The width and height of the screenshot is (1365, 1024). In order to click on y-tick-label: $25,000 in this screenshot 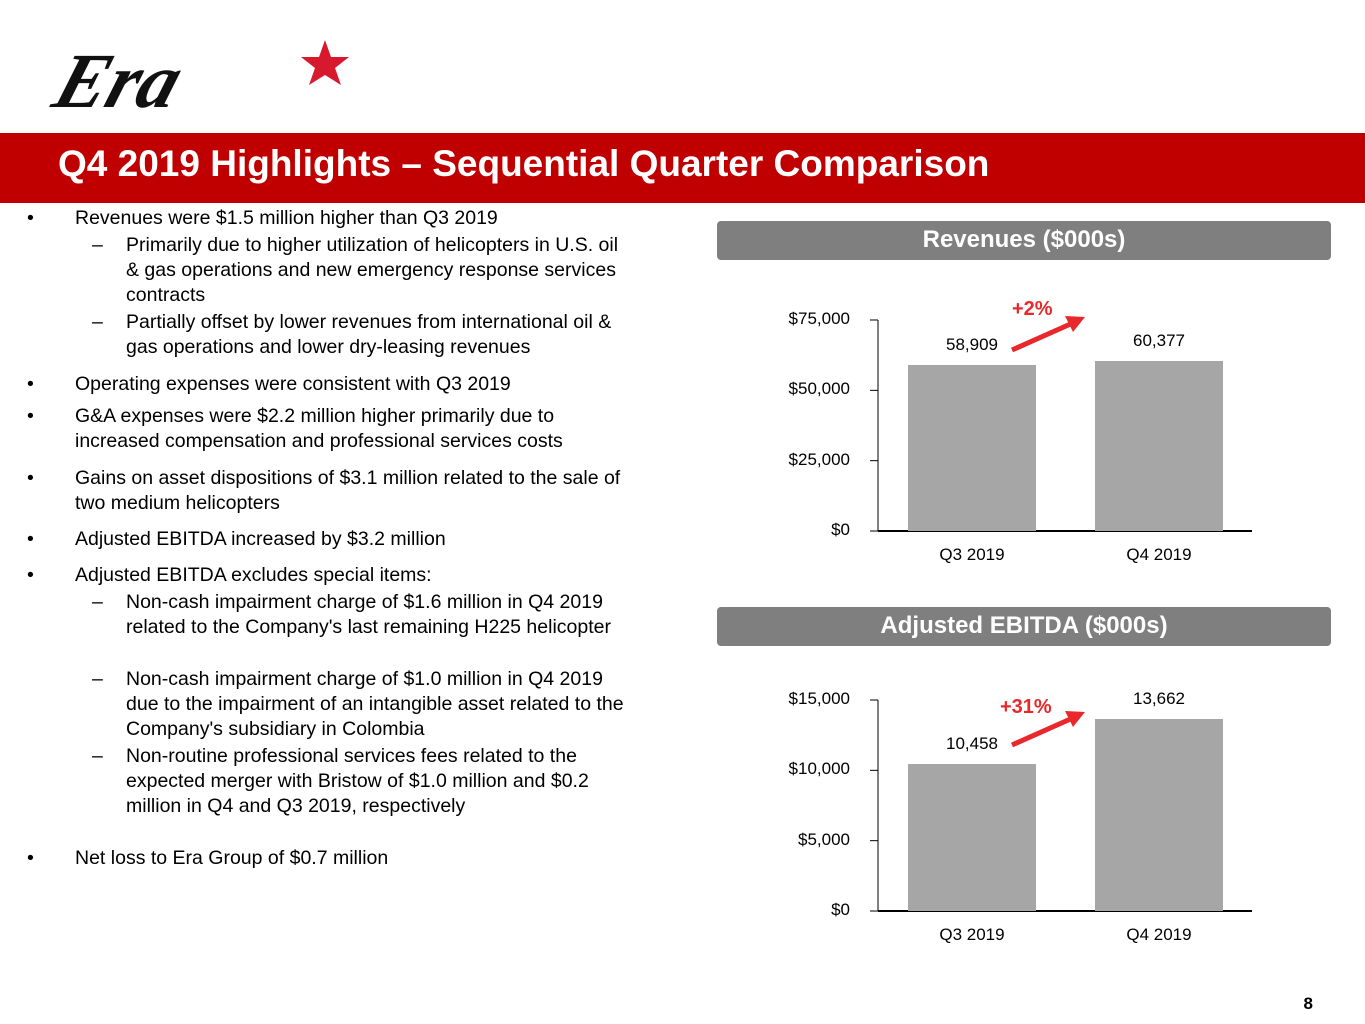, I will do `click(819, 459)`.